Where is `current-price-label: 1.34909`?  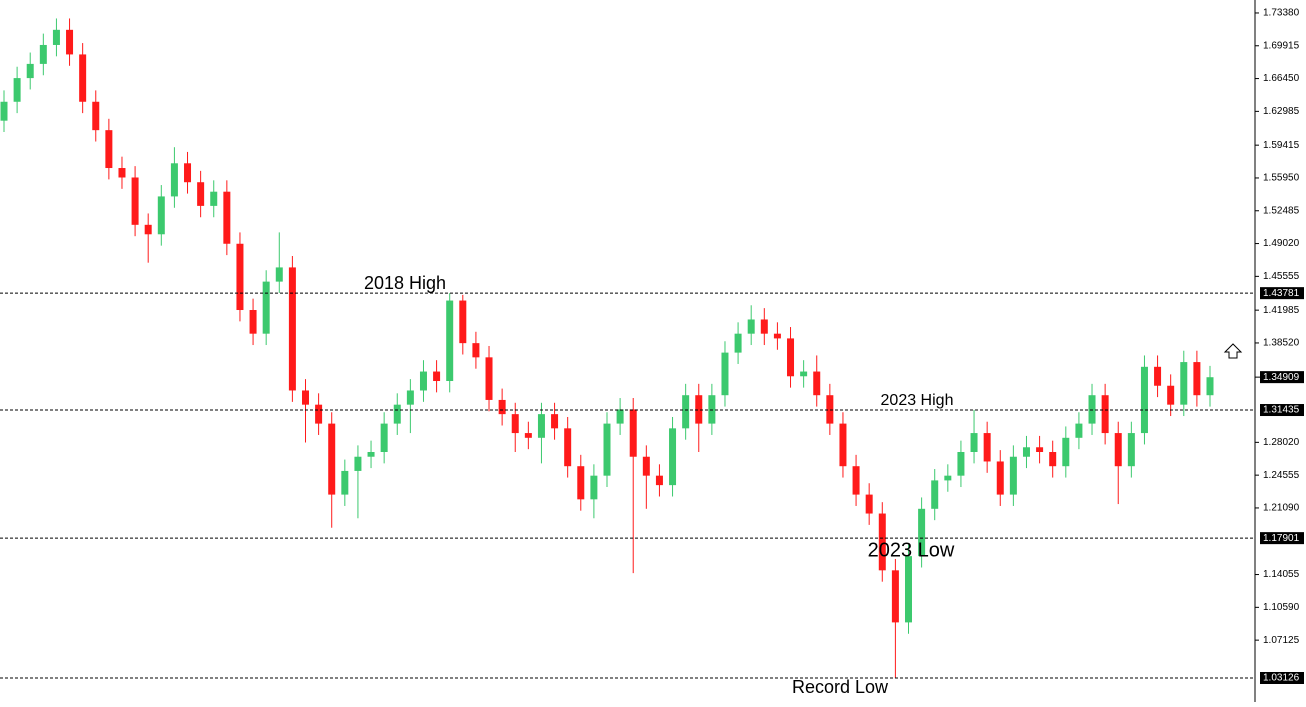 current-price-label: 1.34909 is located at coordinates (1281, 377).